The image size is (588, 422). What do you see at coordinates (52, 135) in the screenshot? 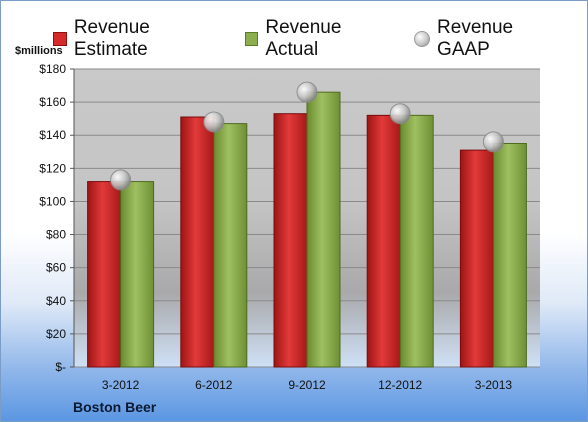
I see `y-tick-label: $140` at bounding box center [52, 135].